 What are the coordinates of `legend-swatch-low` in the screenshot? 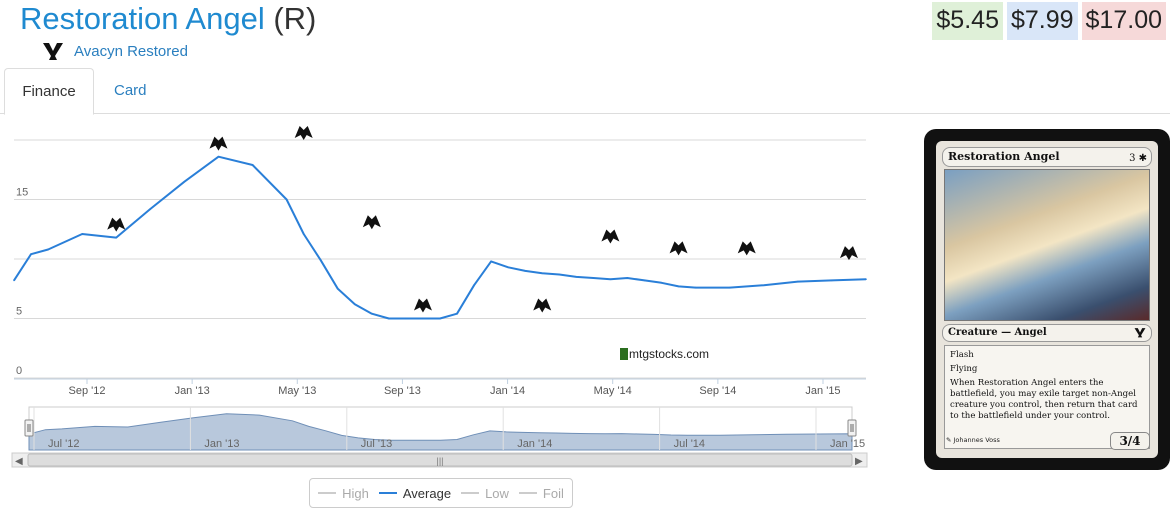 It's located at (470, 493).